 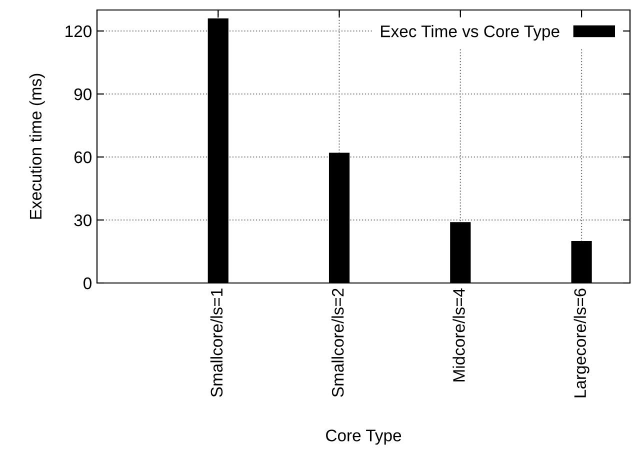 I want to click on x-axis-title: Core Type, so click(x=364, y=437).